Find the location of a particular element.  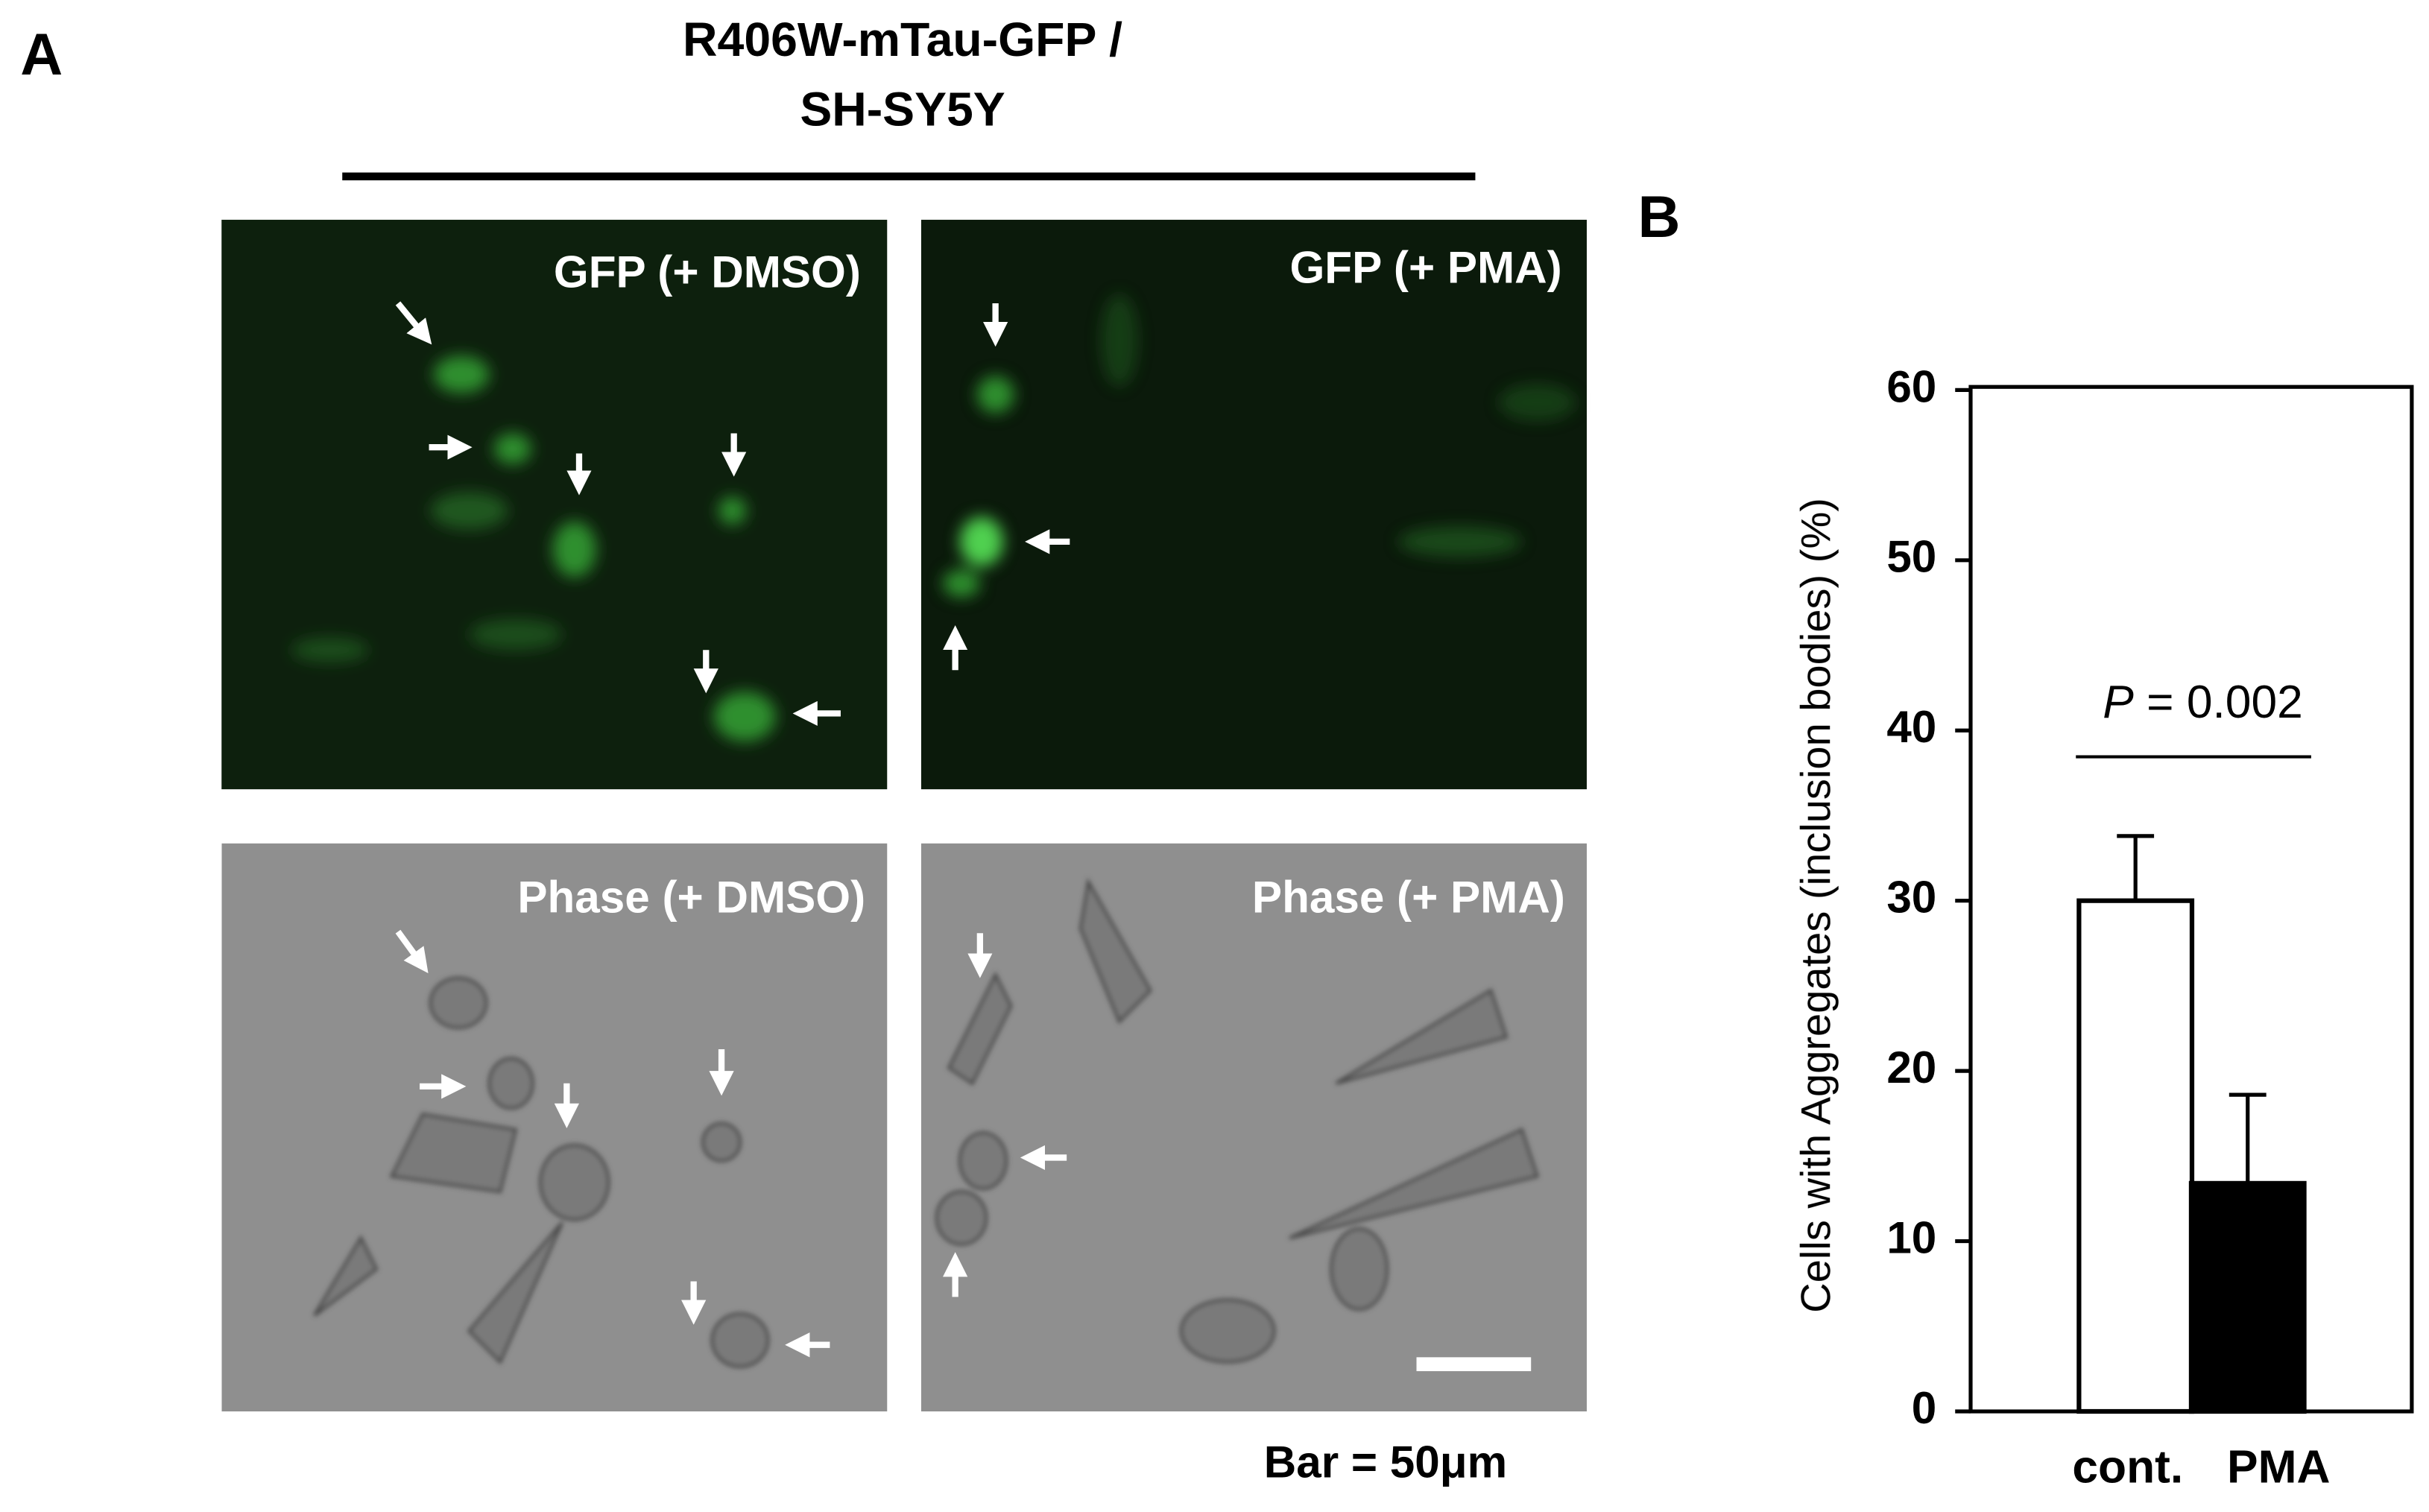

annotation: P = 0.002 is located at coordinates (2202, 702).